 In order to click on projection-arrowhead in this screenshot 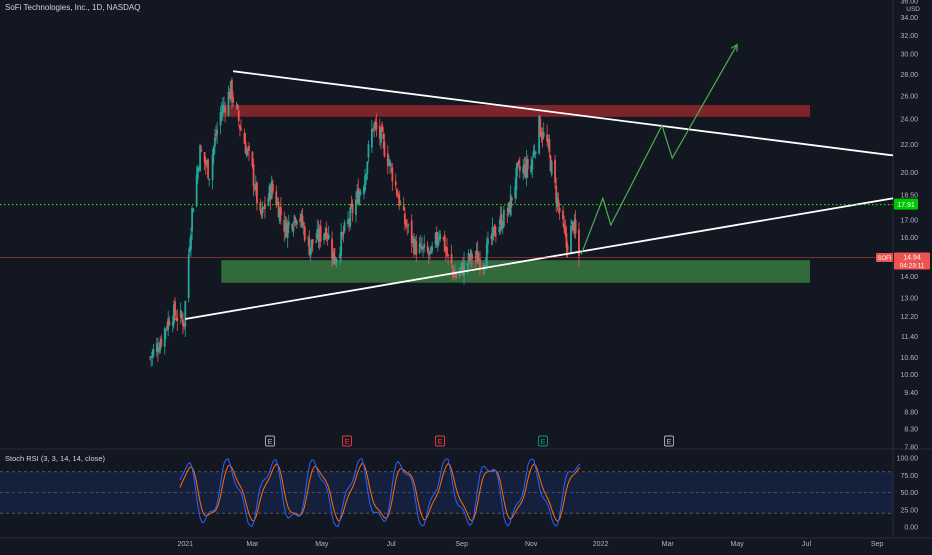, I will do `click(734, 47)`.